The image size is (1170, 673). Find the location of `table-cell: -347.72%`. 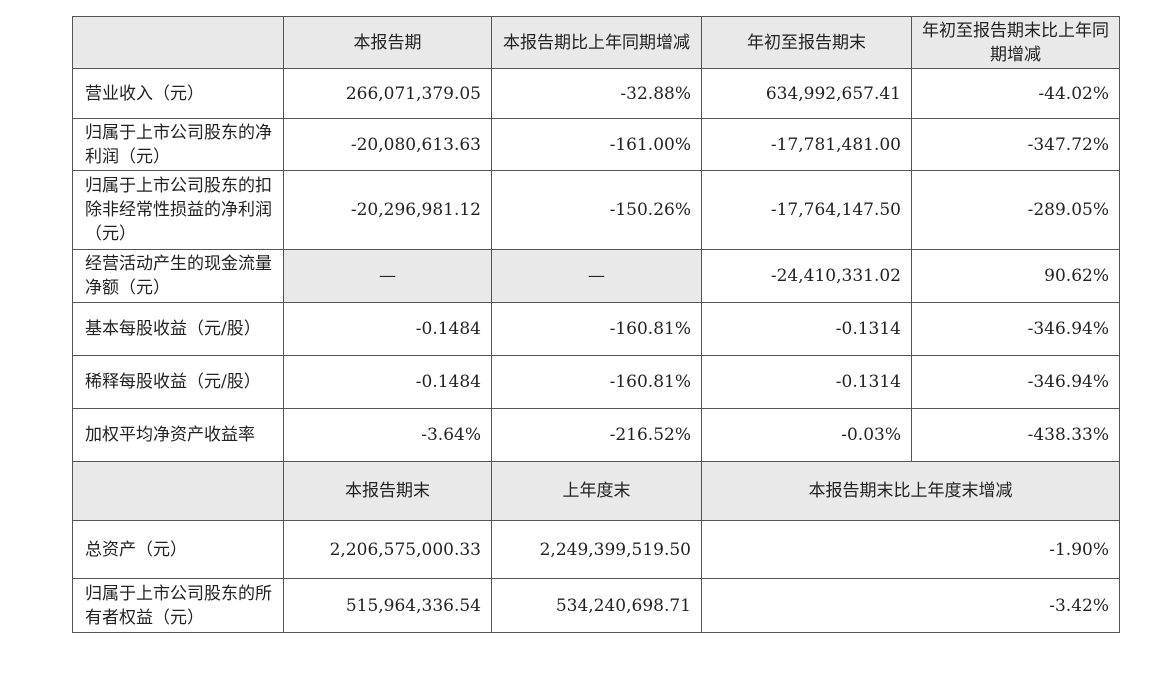

table-cell: -347.72% is located at coordinates (1015, 144).